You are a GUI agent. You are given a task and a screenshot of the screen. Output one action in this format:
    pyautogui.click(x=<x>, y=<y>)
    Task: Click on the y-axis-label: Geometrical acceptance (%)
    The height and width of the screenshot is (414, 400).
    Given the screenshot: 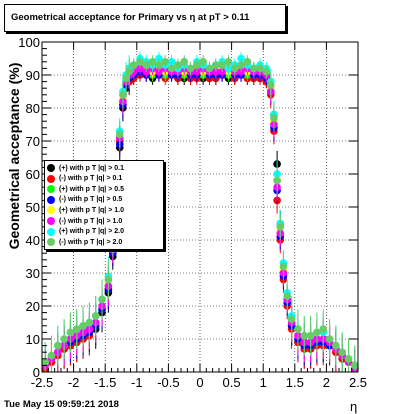 What is the action you would take?
    pyautogui.click(x=14, y=156)
    